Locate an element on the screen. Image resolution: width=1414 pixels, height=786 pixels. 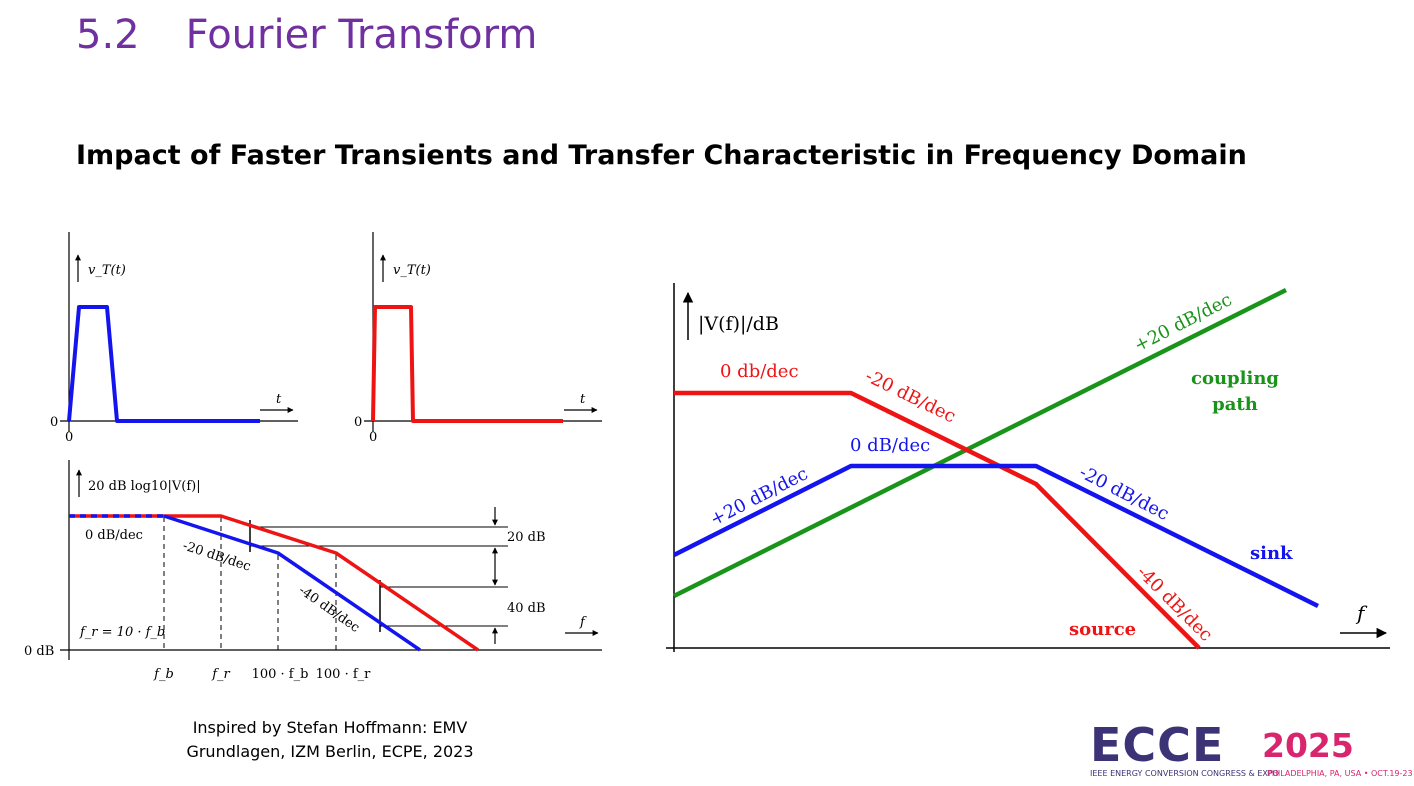
credit-line-1: Inspired by Stefan Hoffmann: EMV is located at coordinates (330, 727).